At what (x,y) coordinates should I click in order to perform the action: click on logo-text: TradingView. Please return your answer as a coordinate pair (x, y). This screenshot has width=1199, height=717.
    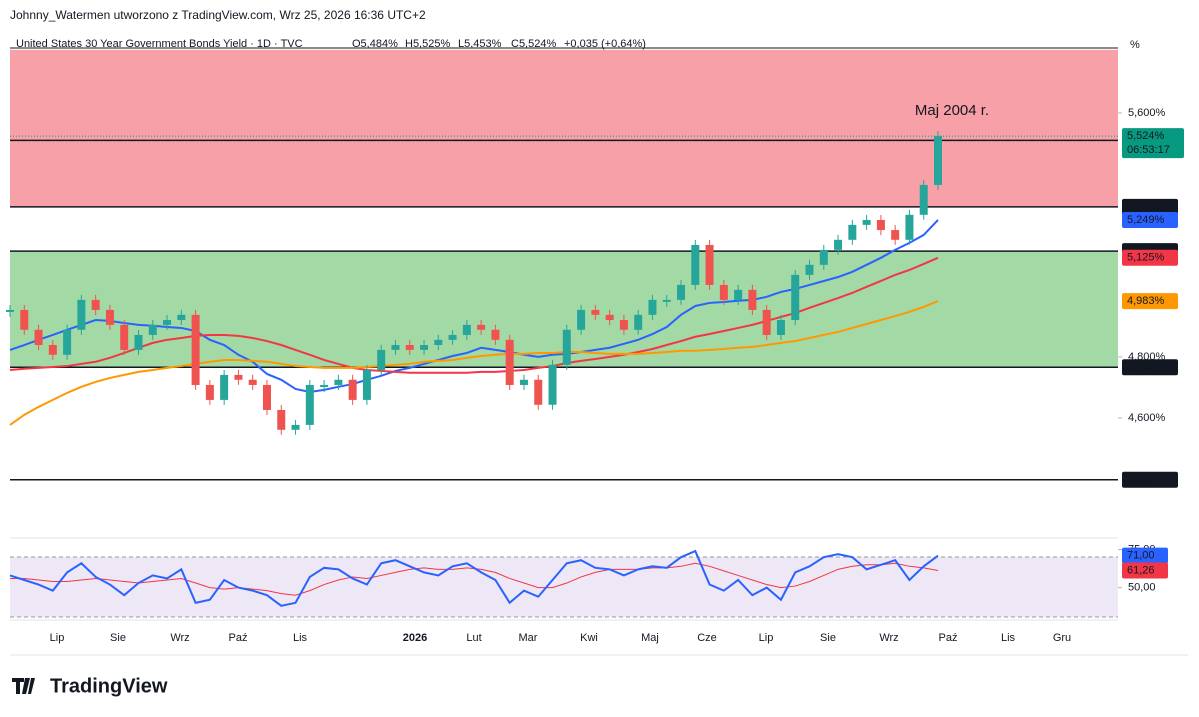
    Looking at the image, I should click on (109, 686).